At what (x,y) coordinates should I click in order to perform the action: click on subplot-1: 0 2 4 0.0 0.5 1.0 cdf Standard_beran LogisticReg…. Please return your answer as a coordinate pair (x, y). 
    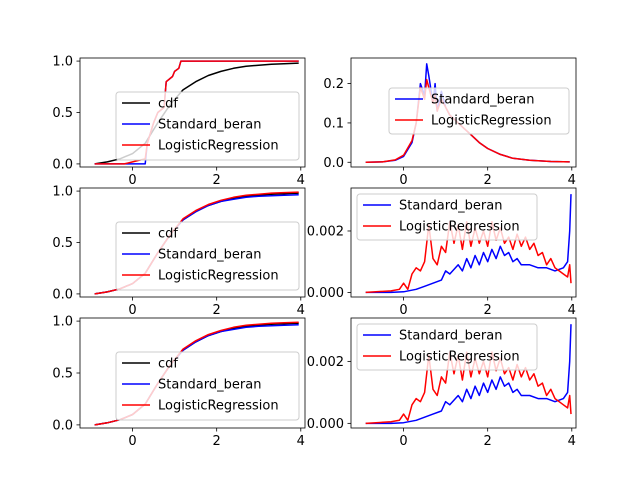
    Looking at the image, I should click on (179, 121).